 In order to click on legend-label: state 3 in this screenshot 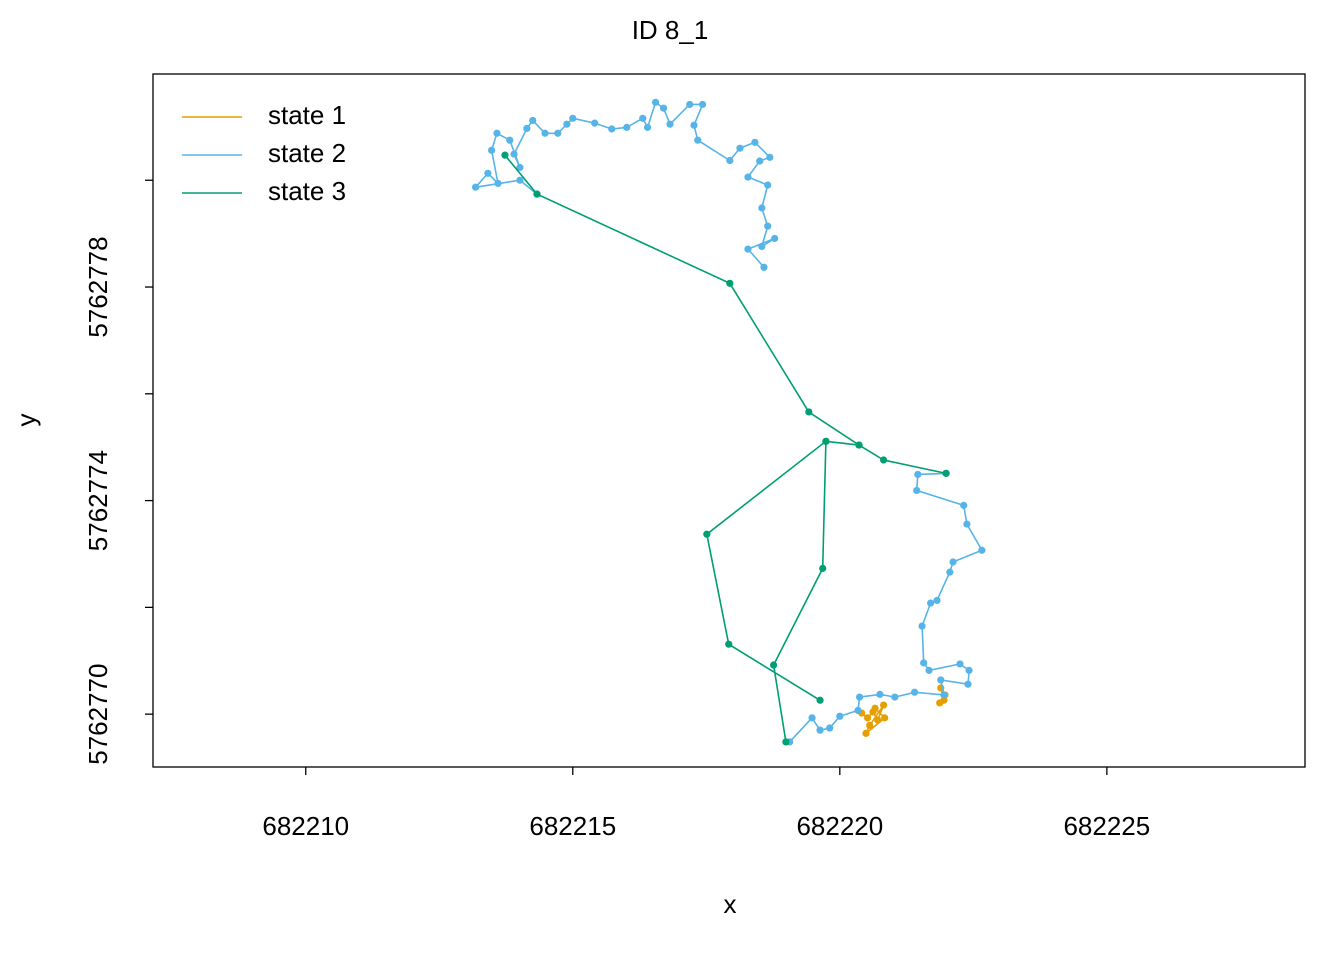, I will do `click(307, 191)`.